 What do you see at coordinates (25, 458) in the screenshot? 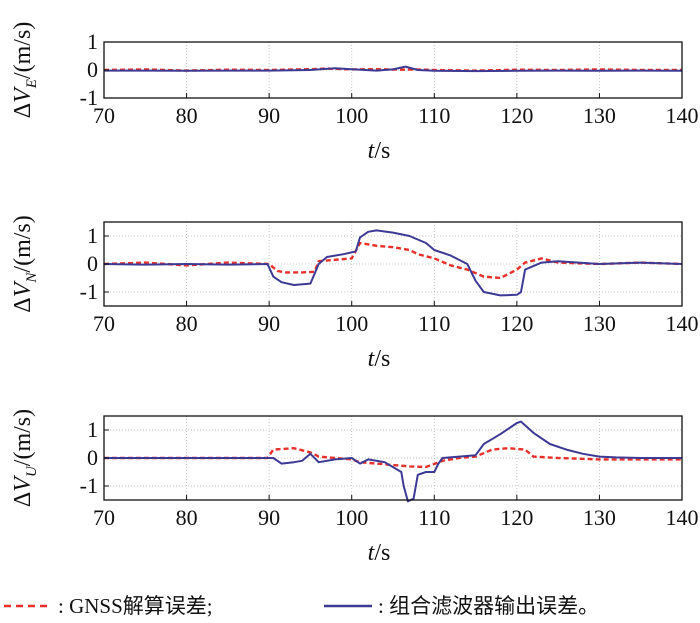
I see `y-axis-title: ΔVU/(m/s)` at bounding box center [25, 458].